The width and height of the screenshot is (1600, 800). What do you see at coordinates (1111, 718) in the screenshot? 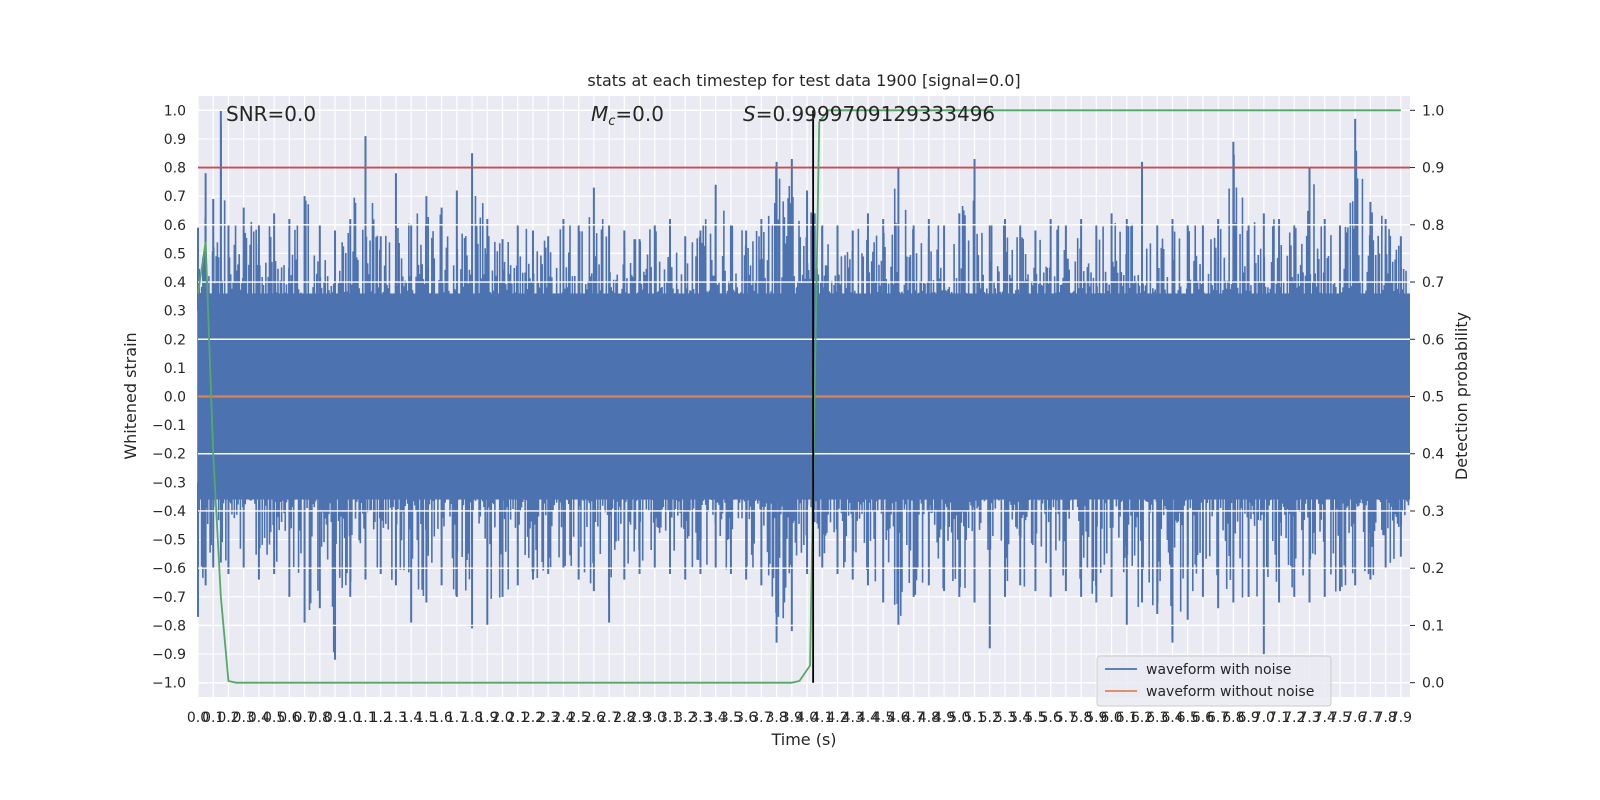
I see `x-tick-label: 6.0` at bounding box center [1111, 718].